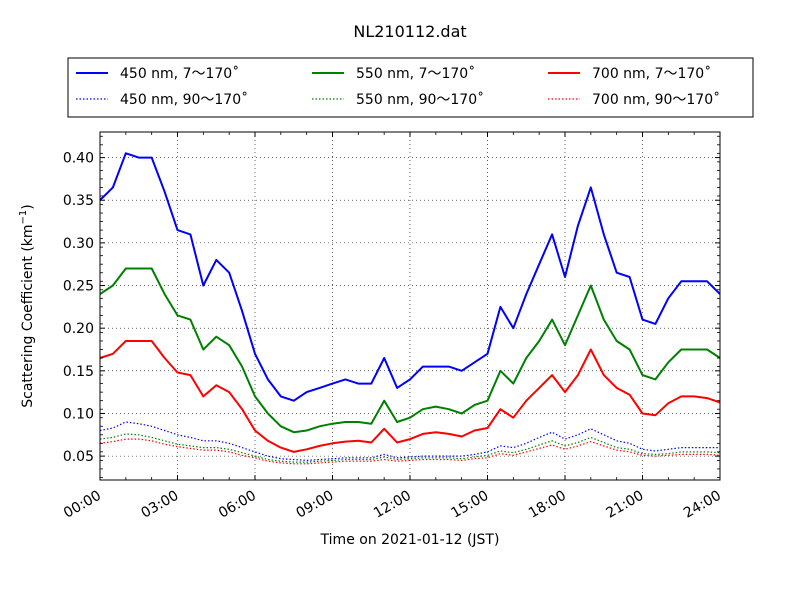 The image size is (800, 600). What do you see at coordinates (702, 505) in the screenshot?
I see `x-tick-label: 24:00` at bounding box center [702, 505].